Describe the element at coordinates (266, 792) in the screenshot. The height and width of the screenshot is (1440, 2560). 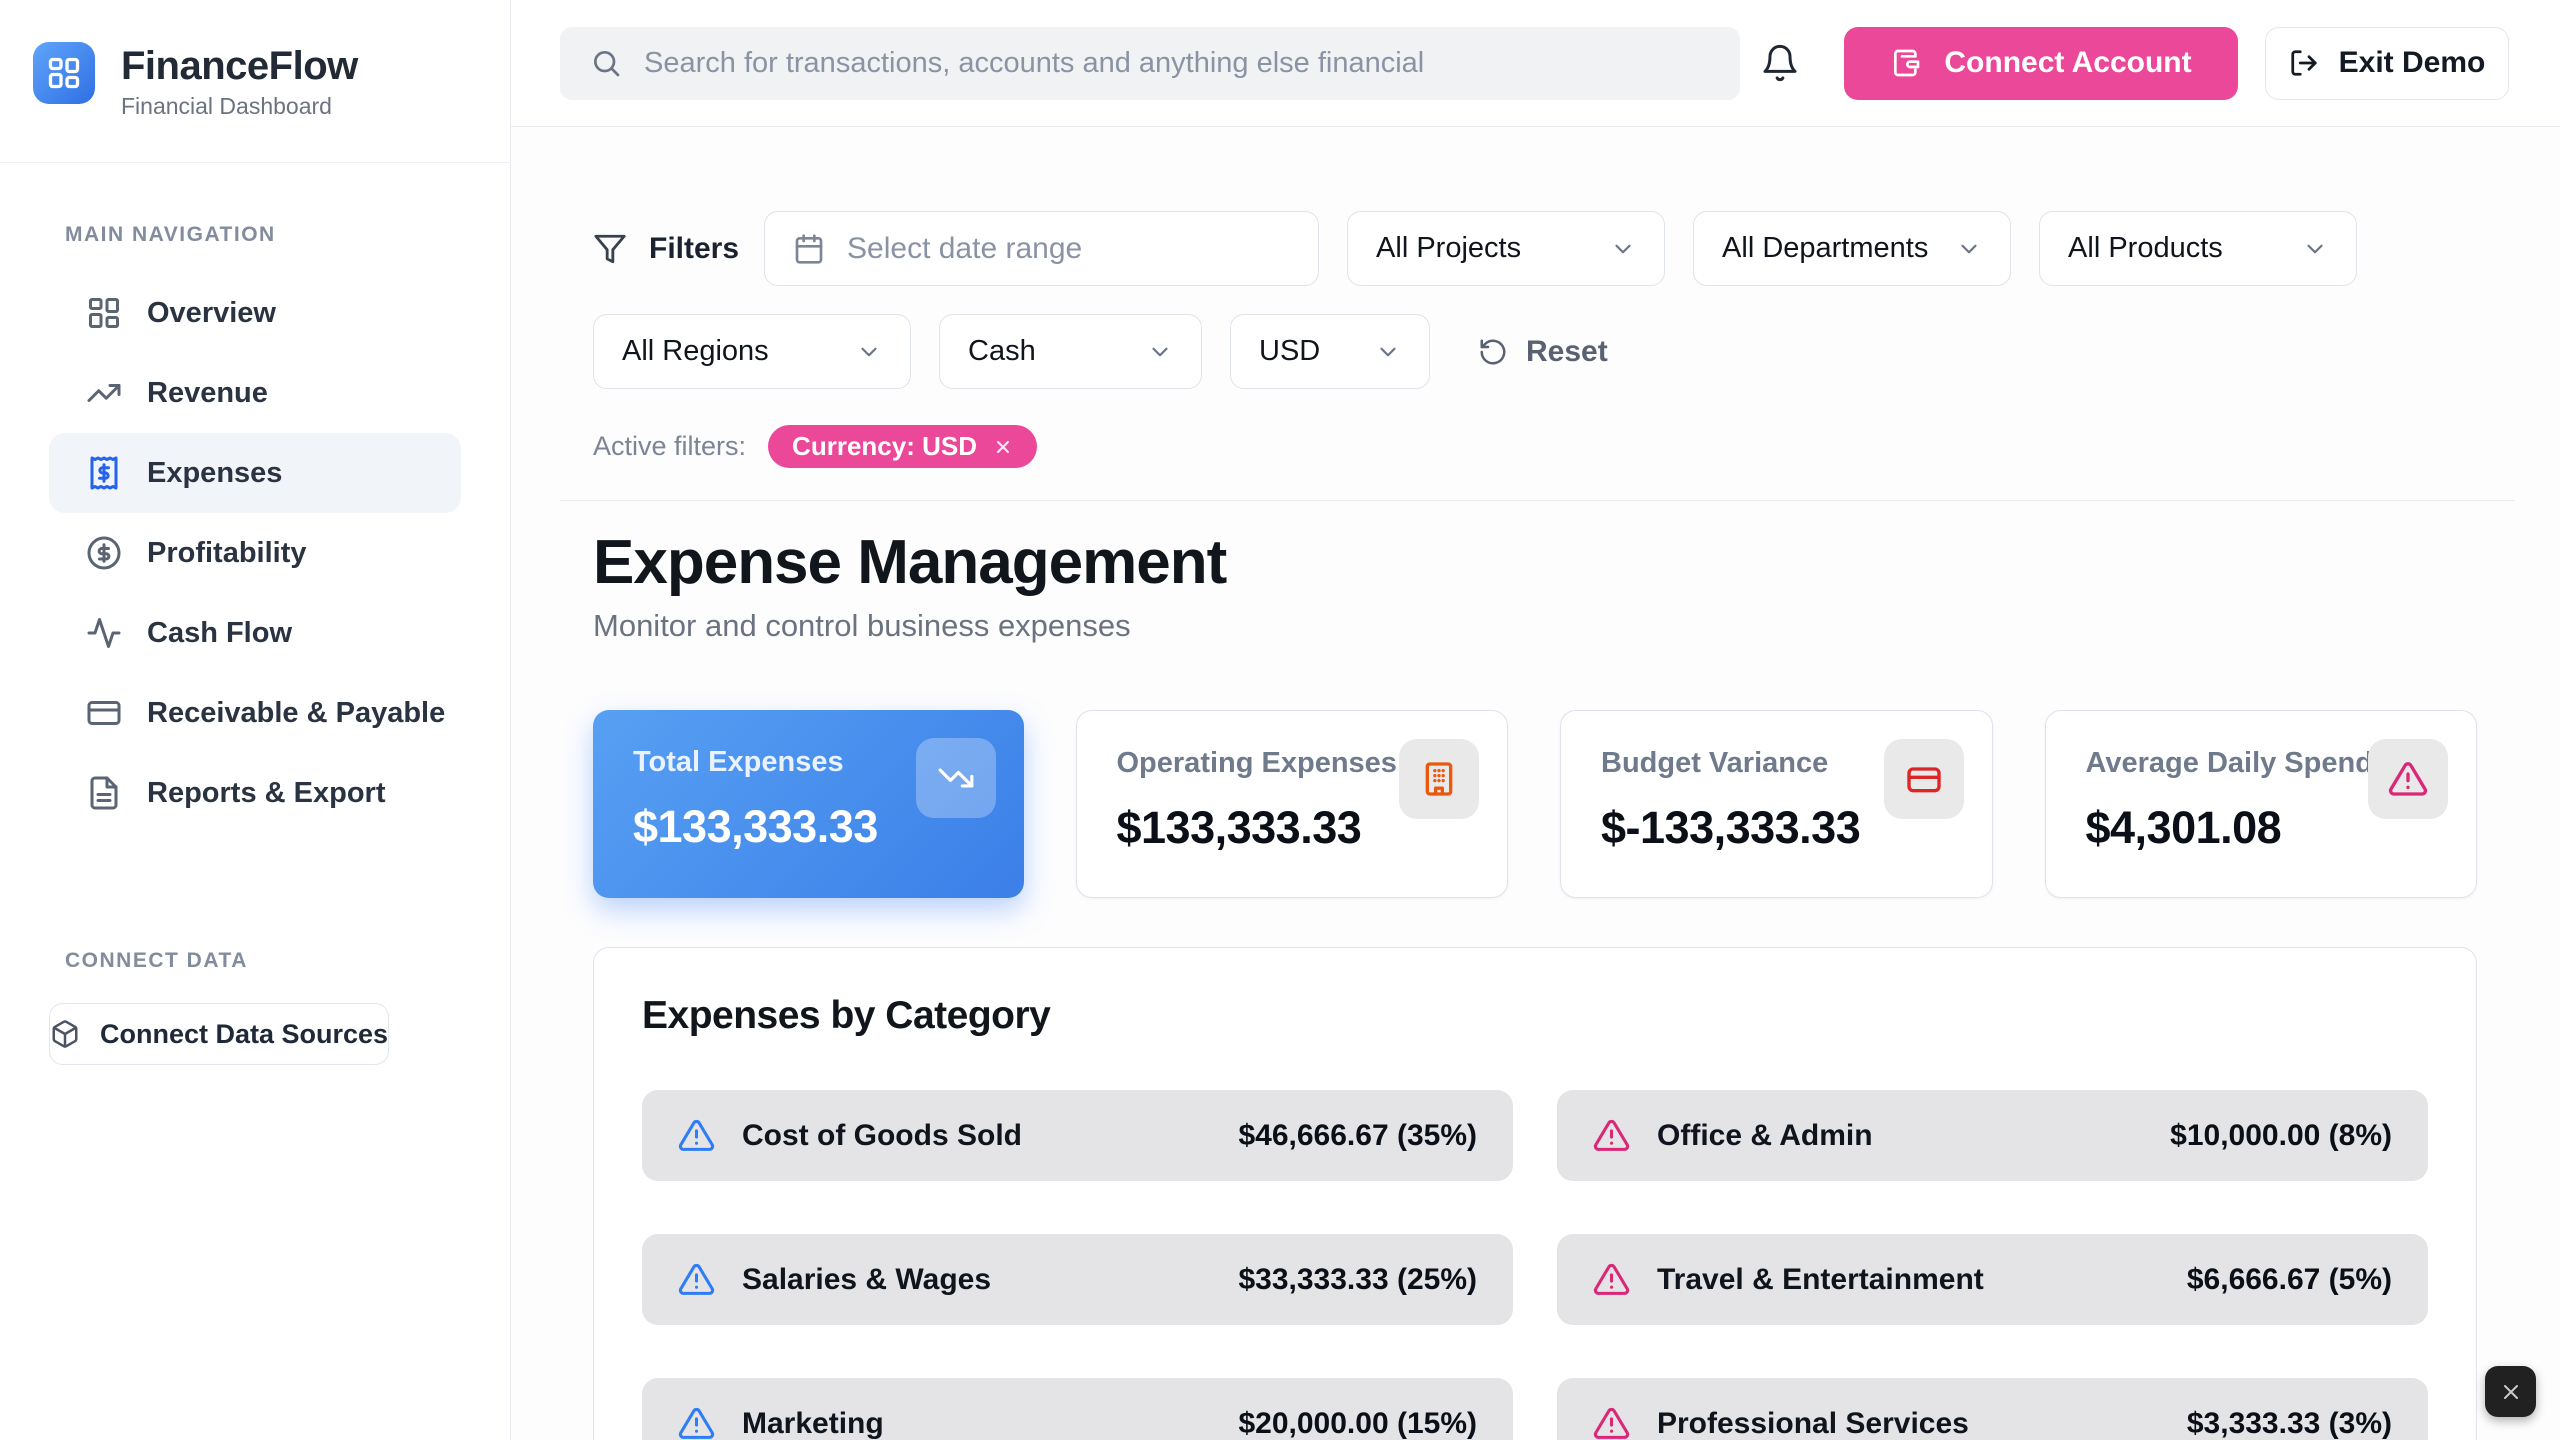
I see `sidebar-item-label: Reports & Export` at that location.